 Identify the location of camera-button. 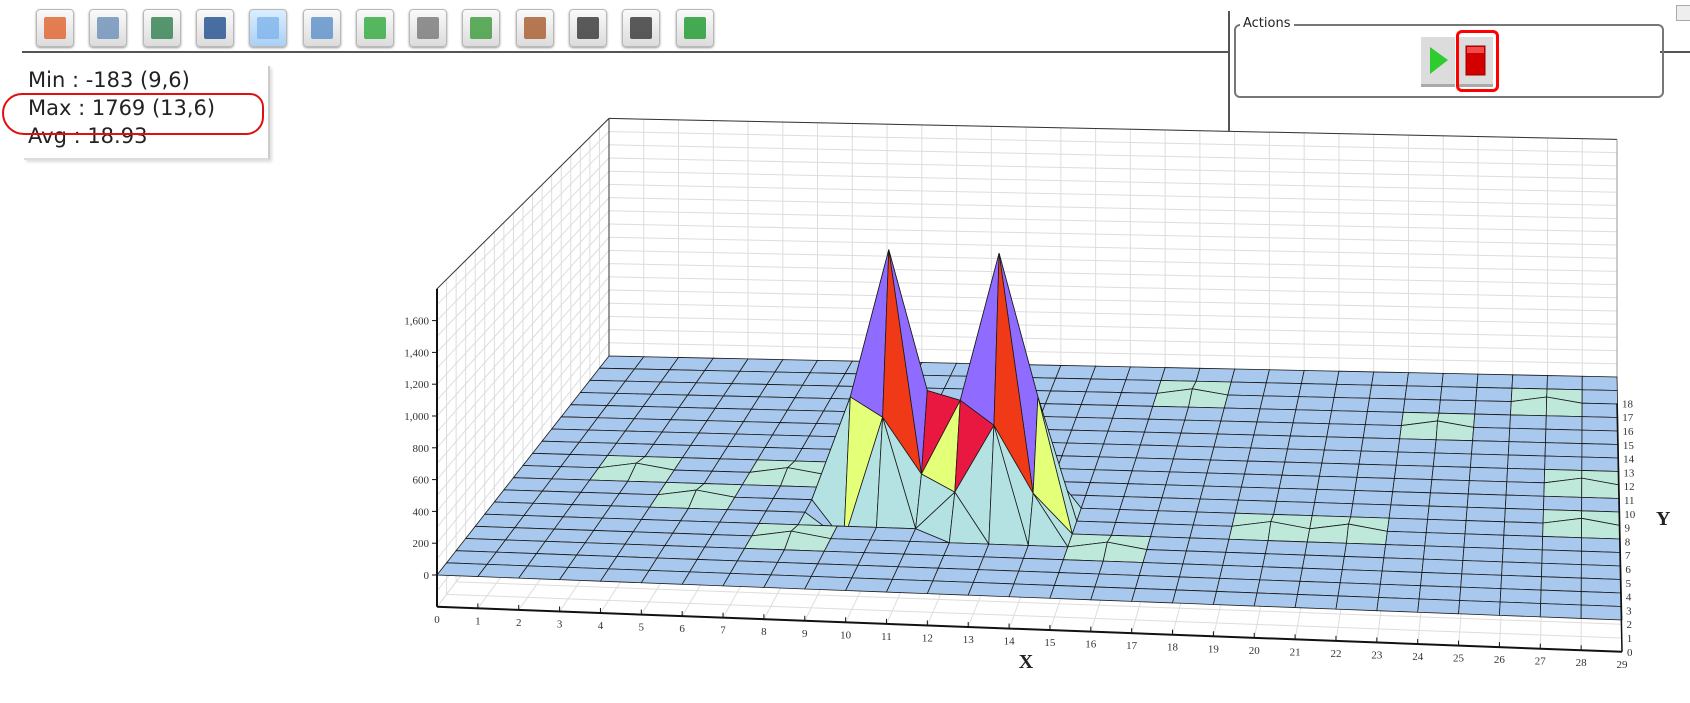
(428, 28).